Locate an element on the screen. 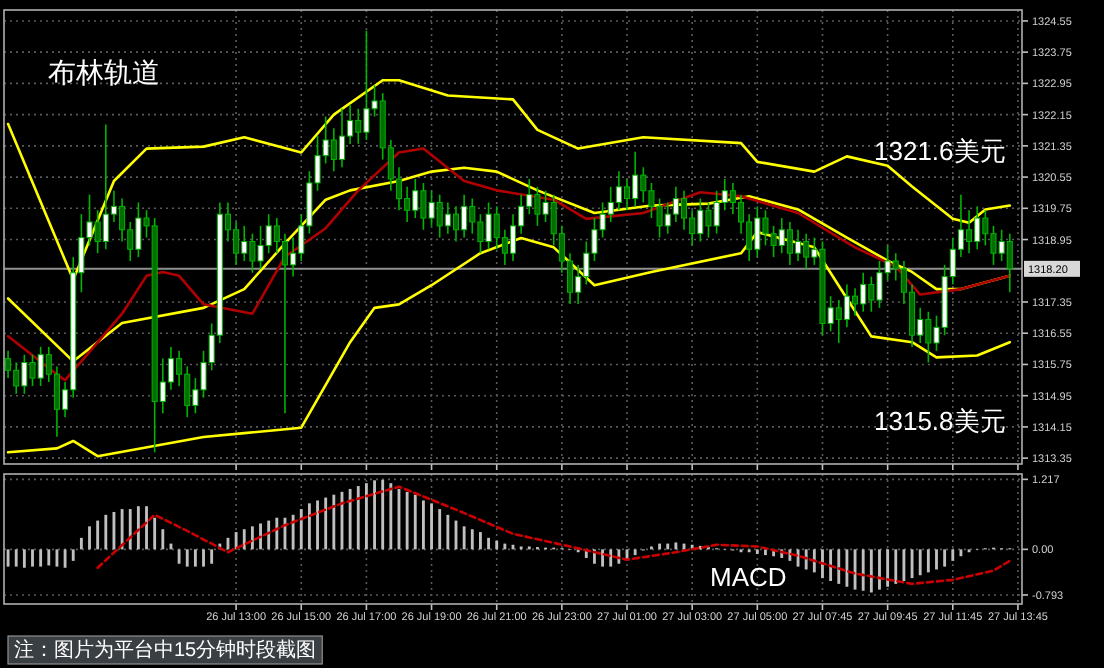  text: 注：图片为平台中15分钟时段截图 is located at coordinates (165, 650).